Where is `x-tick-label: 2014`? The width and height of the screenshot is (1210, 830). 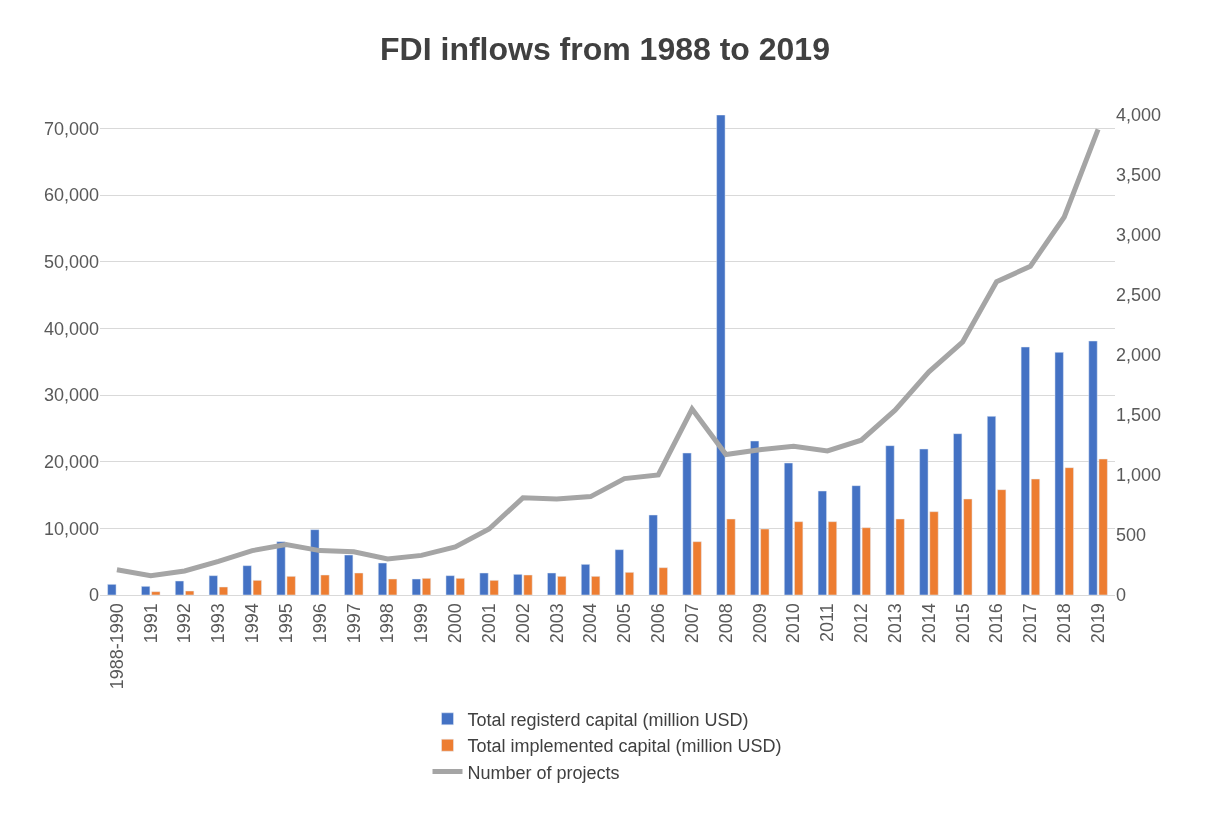
x-tick-label: 2014 is located at coordinates (928, 623).